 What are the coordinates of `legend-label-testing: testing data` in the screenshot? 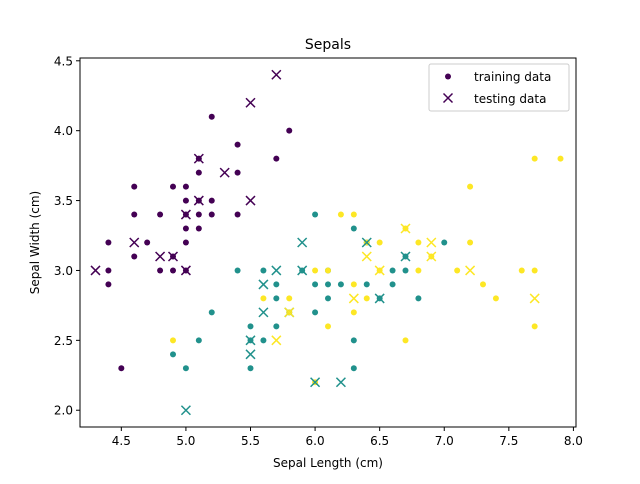 It's located at (510, 99).